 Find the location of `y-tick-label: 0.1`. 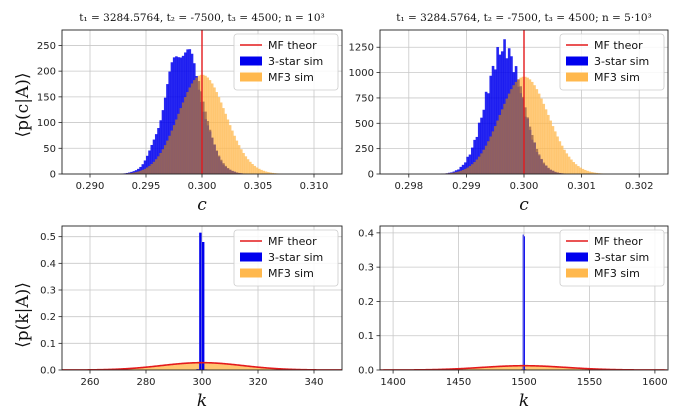

y-tick-label: 0.1 is located at coordinates (48, 344).